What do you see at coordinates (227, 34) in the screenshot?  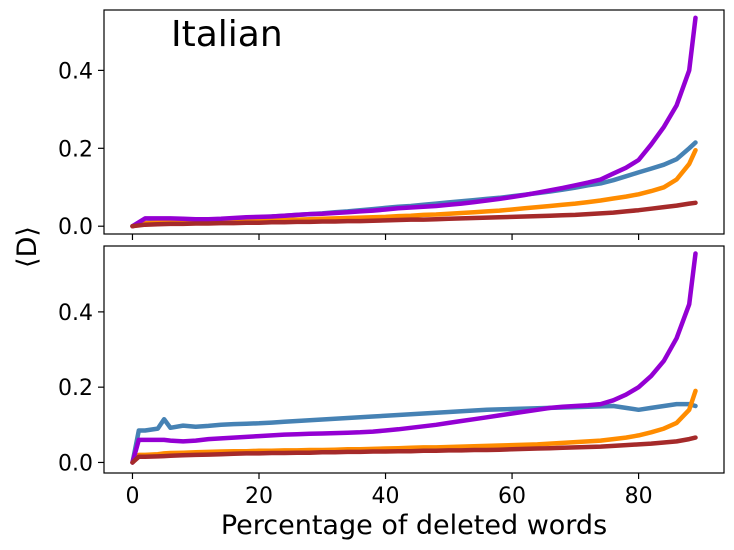 I see `panel-title: Italian` at bounding box center [227, 34].